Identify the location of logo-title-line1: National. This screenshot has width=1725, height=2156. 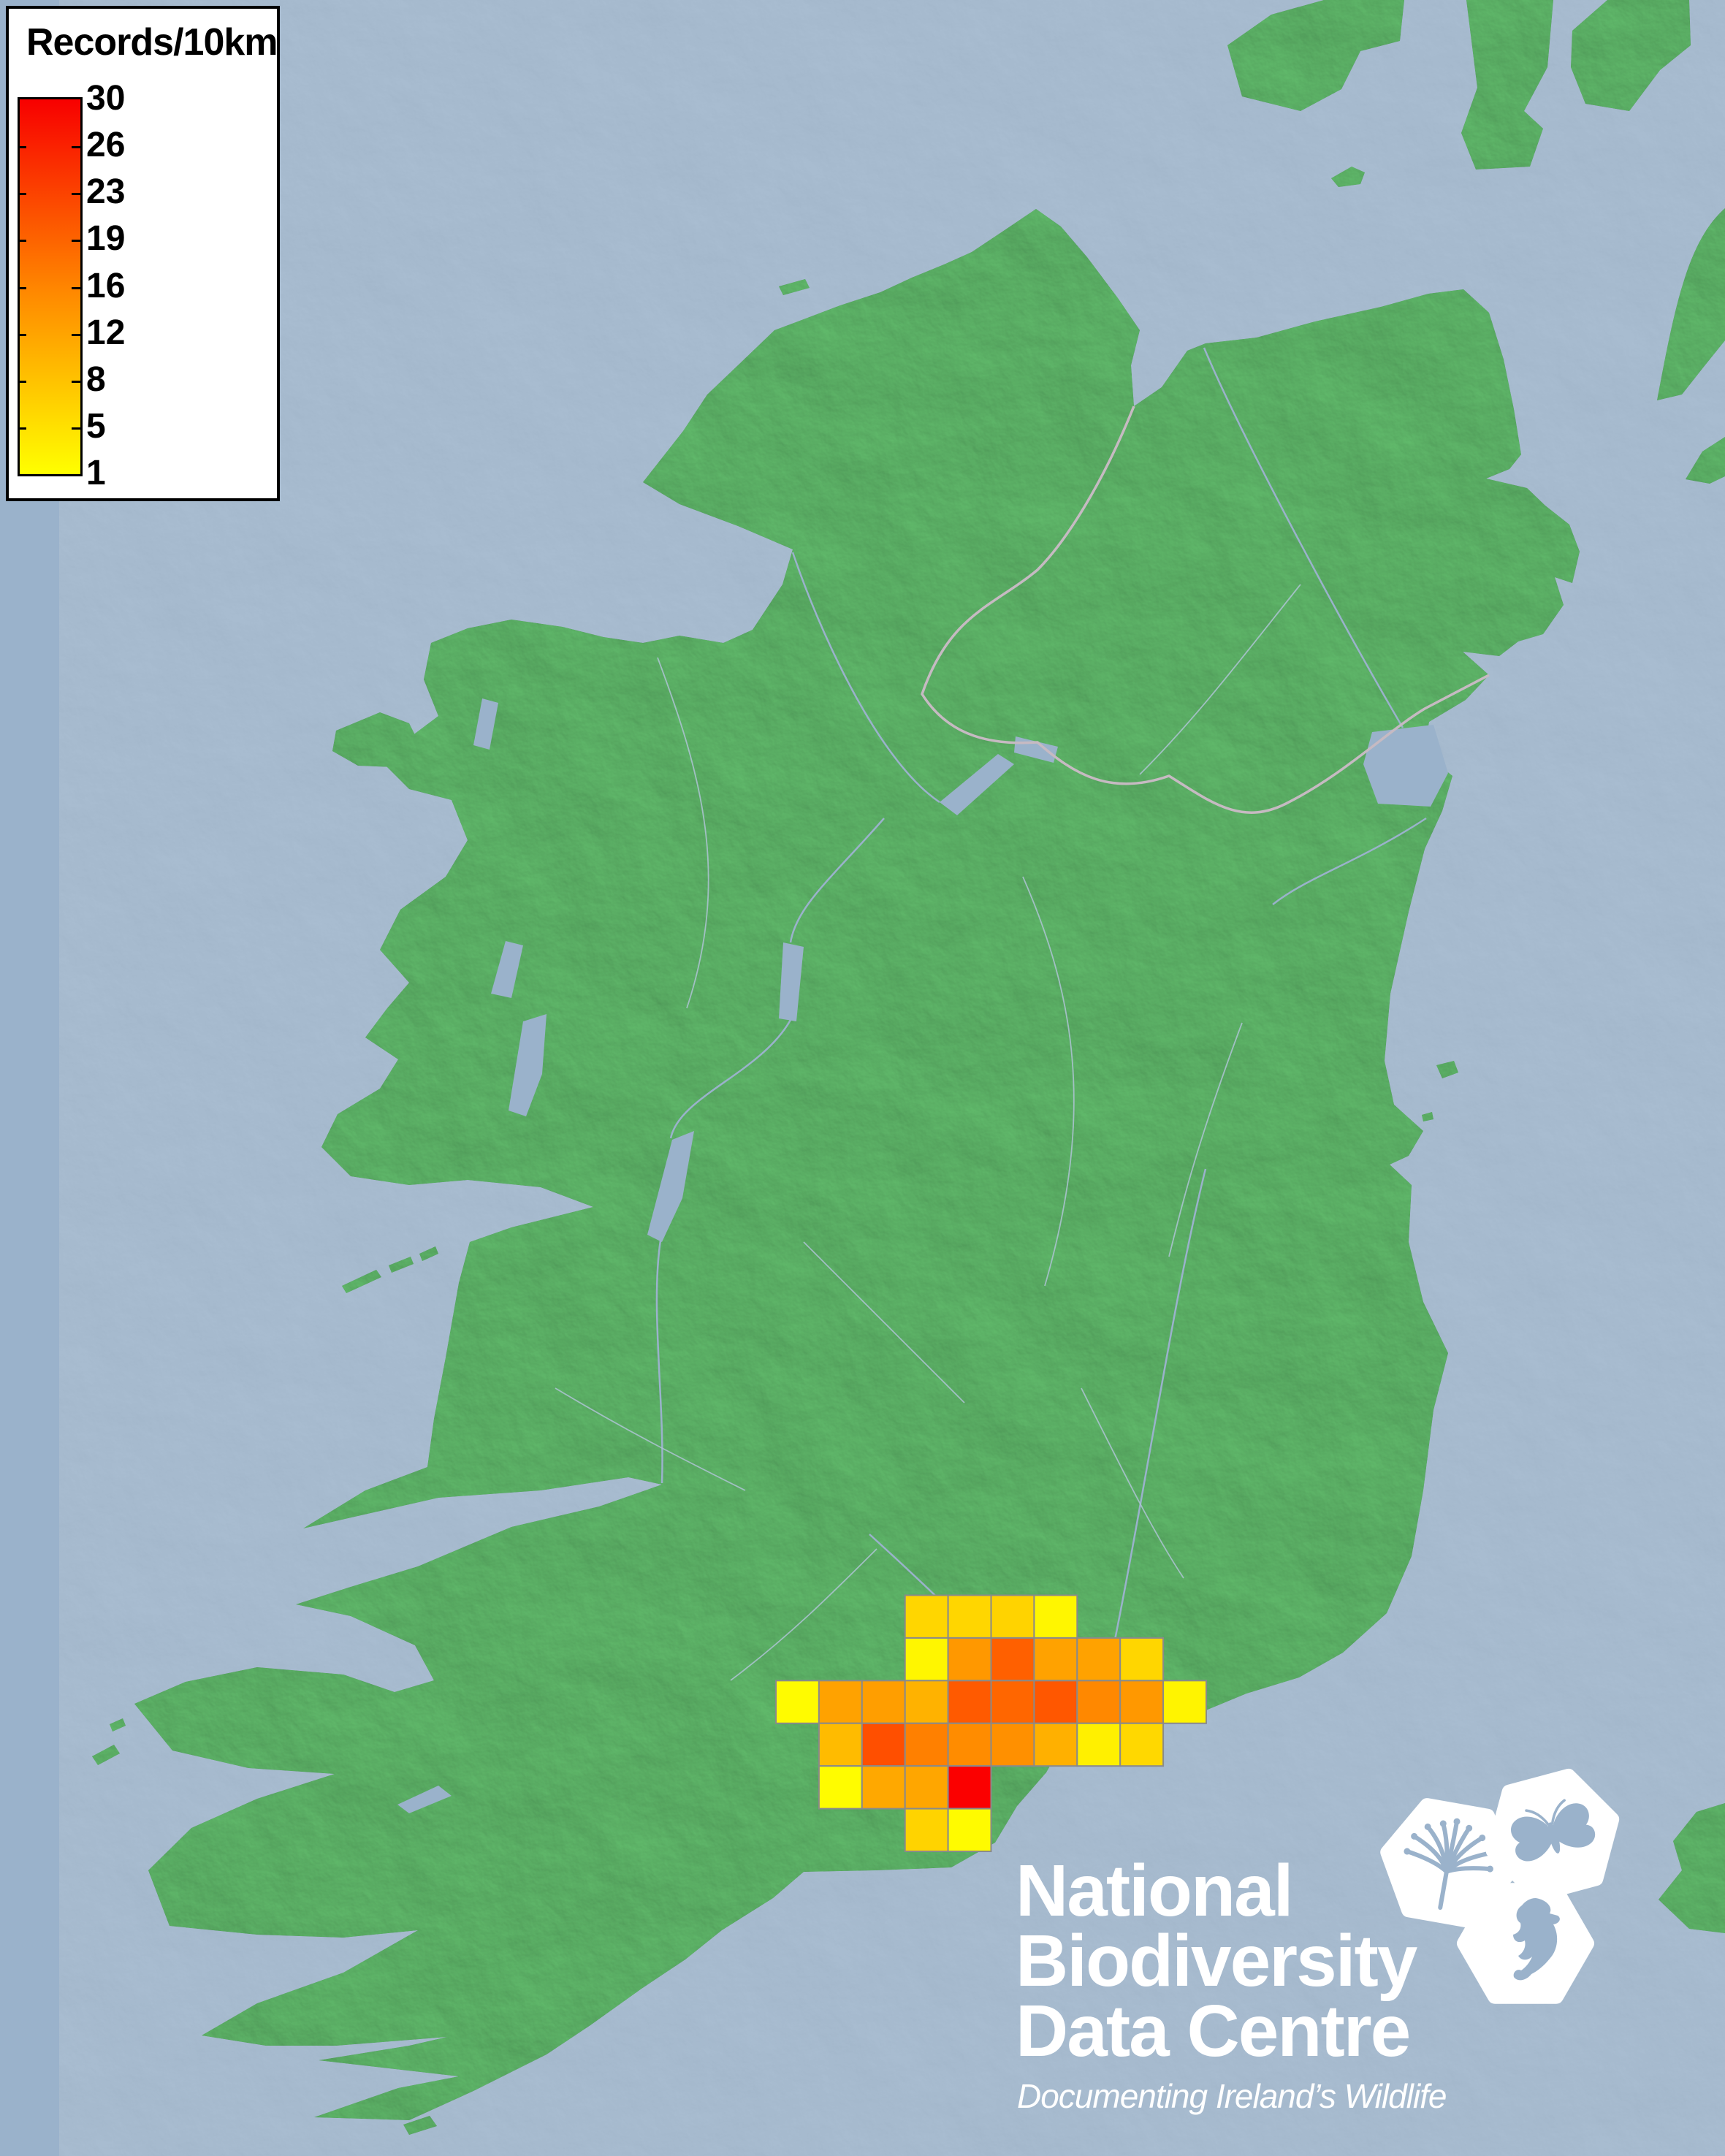
(1154, 1891).